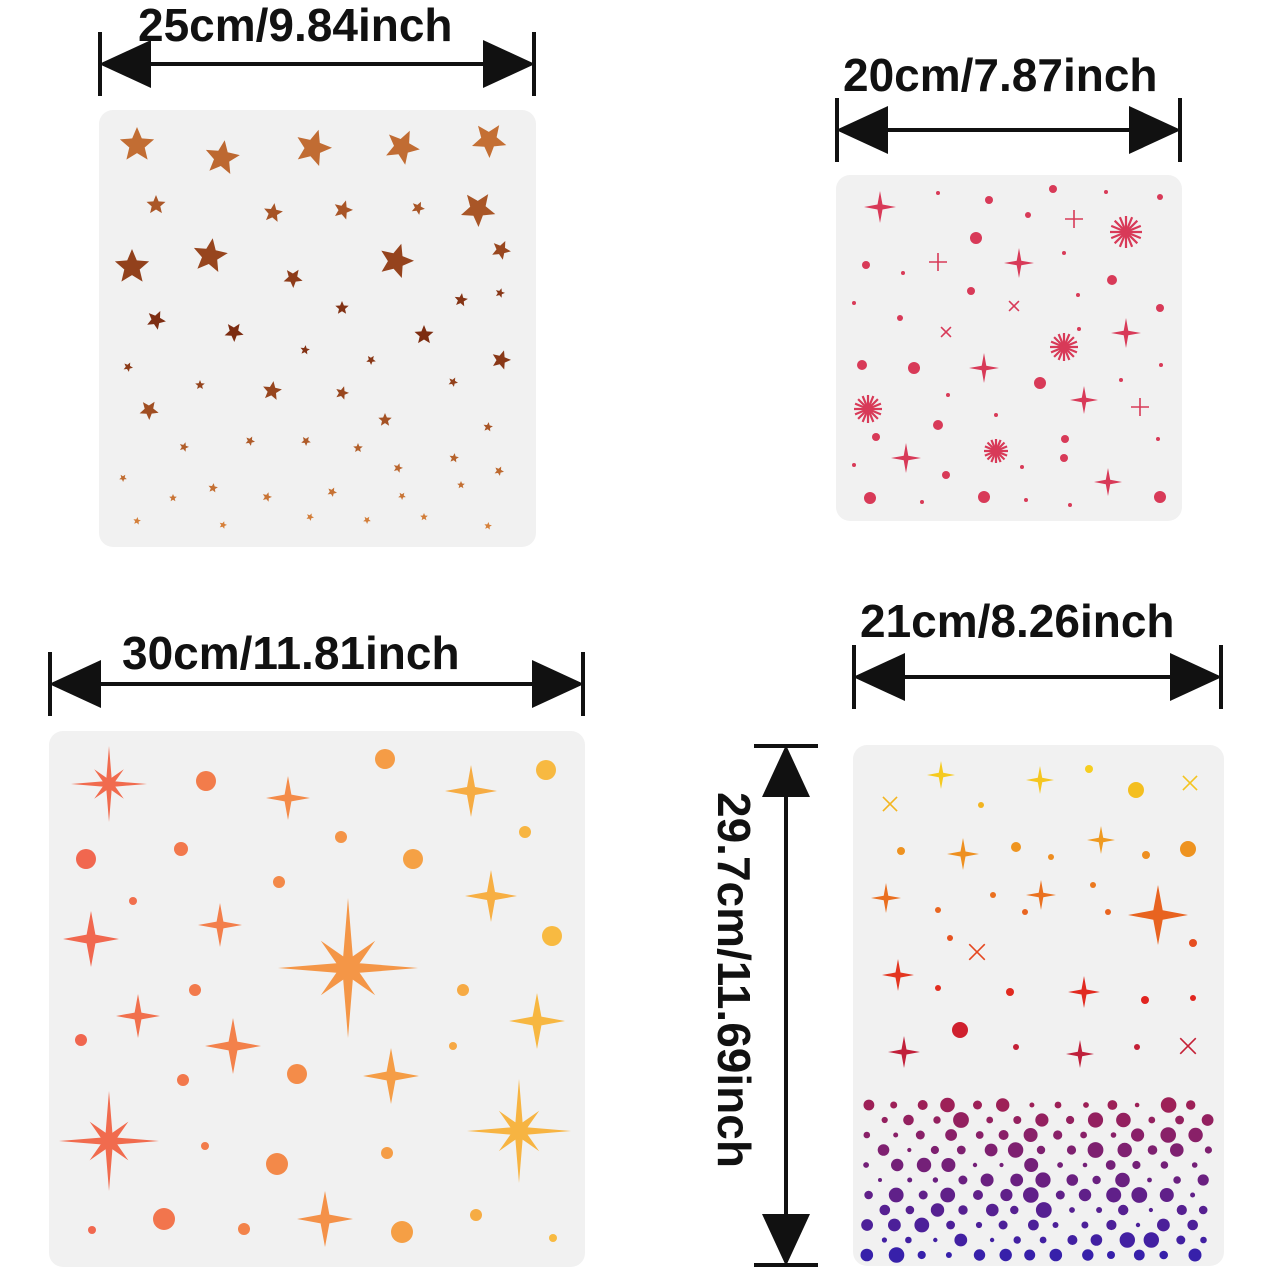  What do you see at coordinates (312, 327) in the screenshot?
I see `star-pattern` at bounding box center [312, 327].